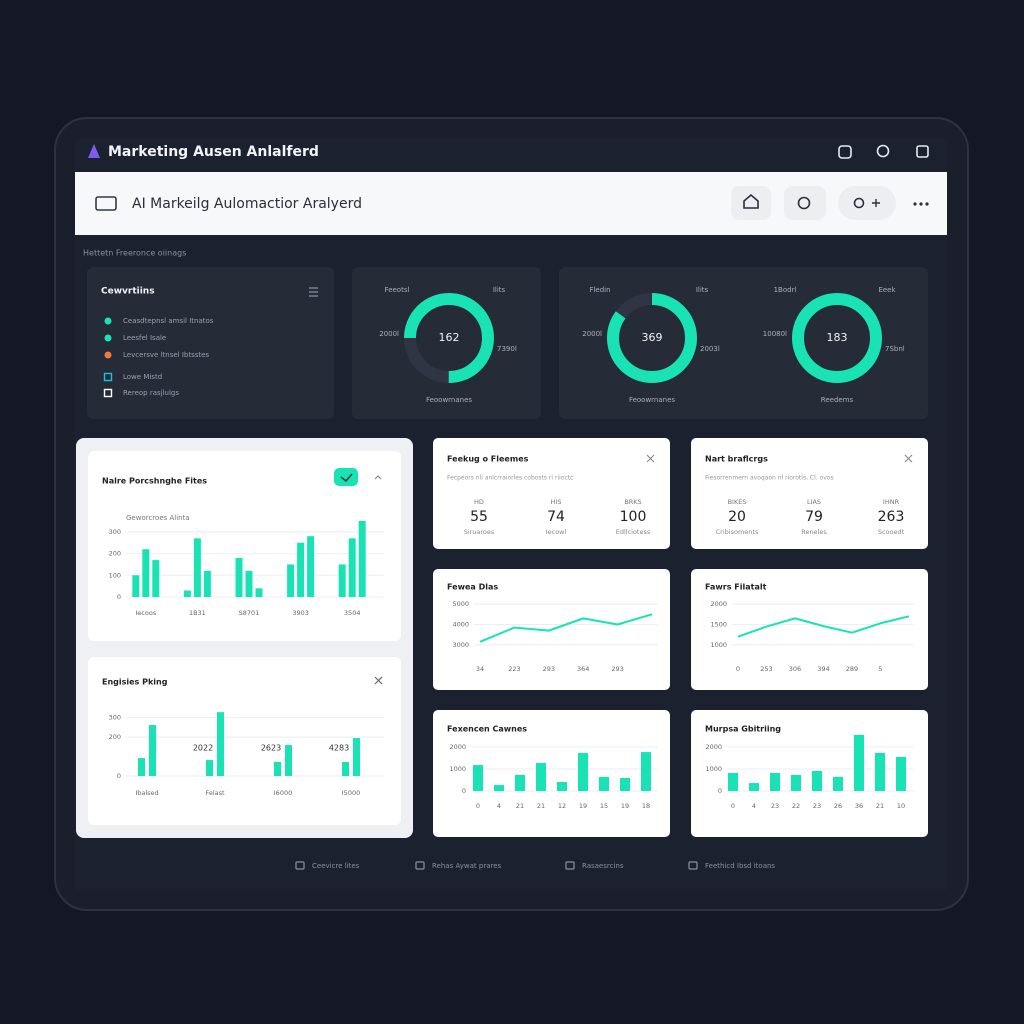 This screenshot has width=1024, height=1024. What do you see at coordinates (852, 669) in the screenshot?
I see `x-tick-label: 289` at bounding box center [852, 669].